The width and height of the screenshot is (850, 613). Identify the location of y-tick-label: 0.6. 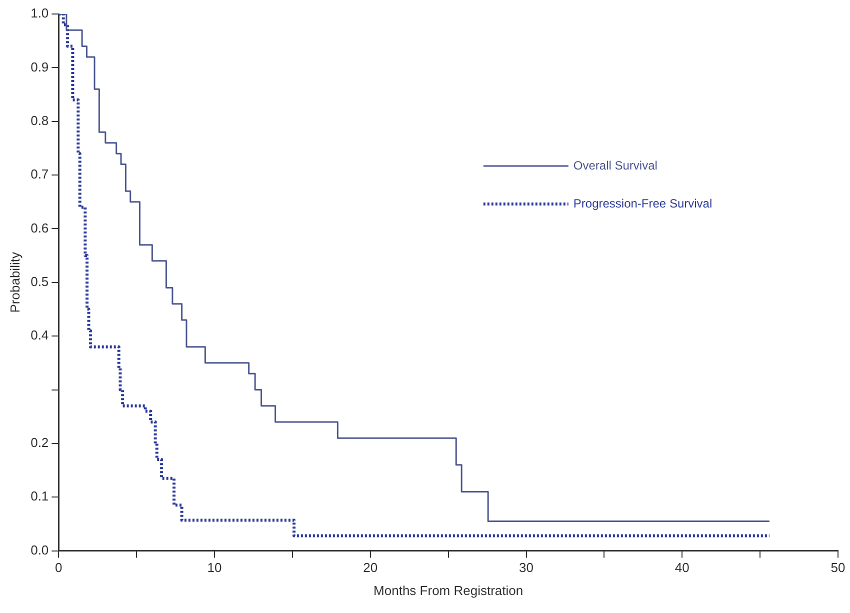
(39, 228).